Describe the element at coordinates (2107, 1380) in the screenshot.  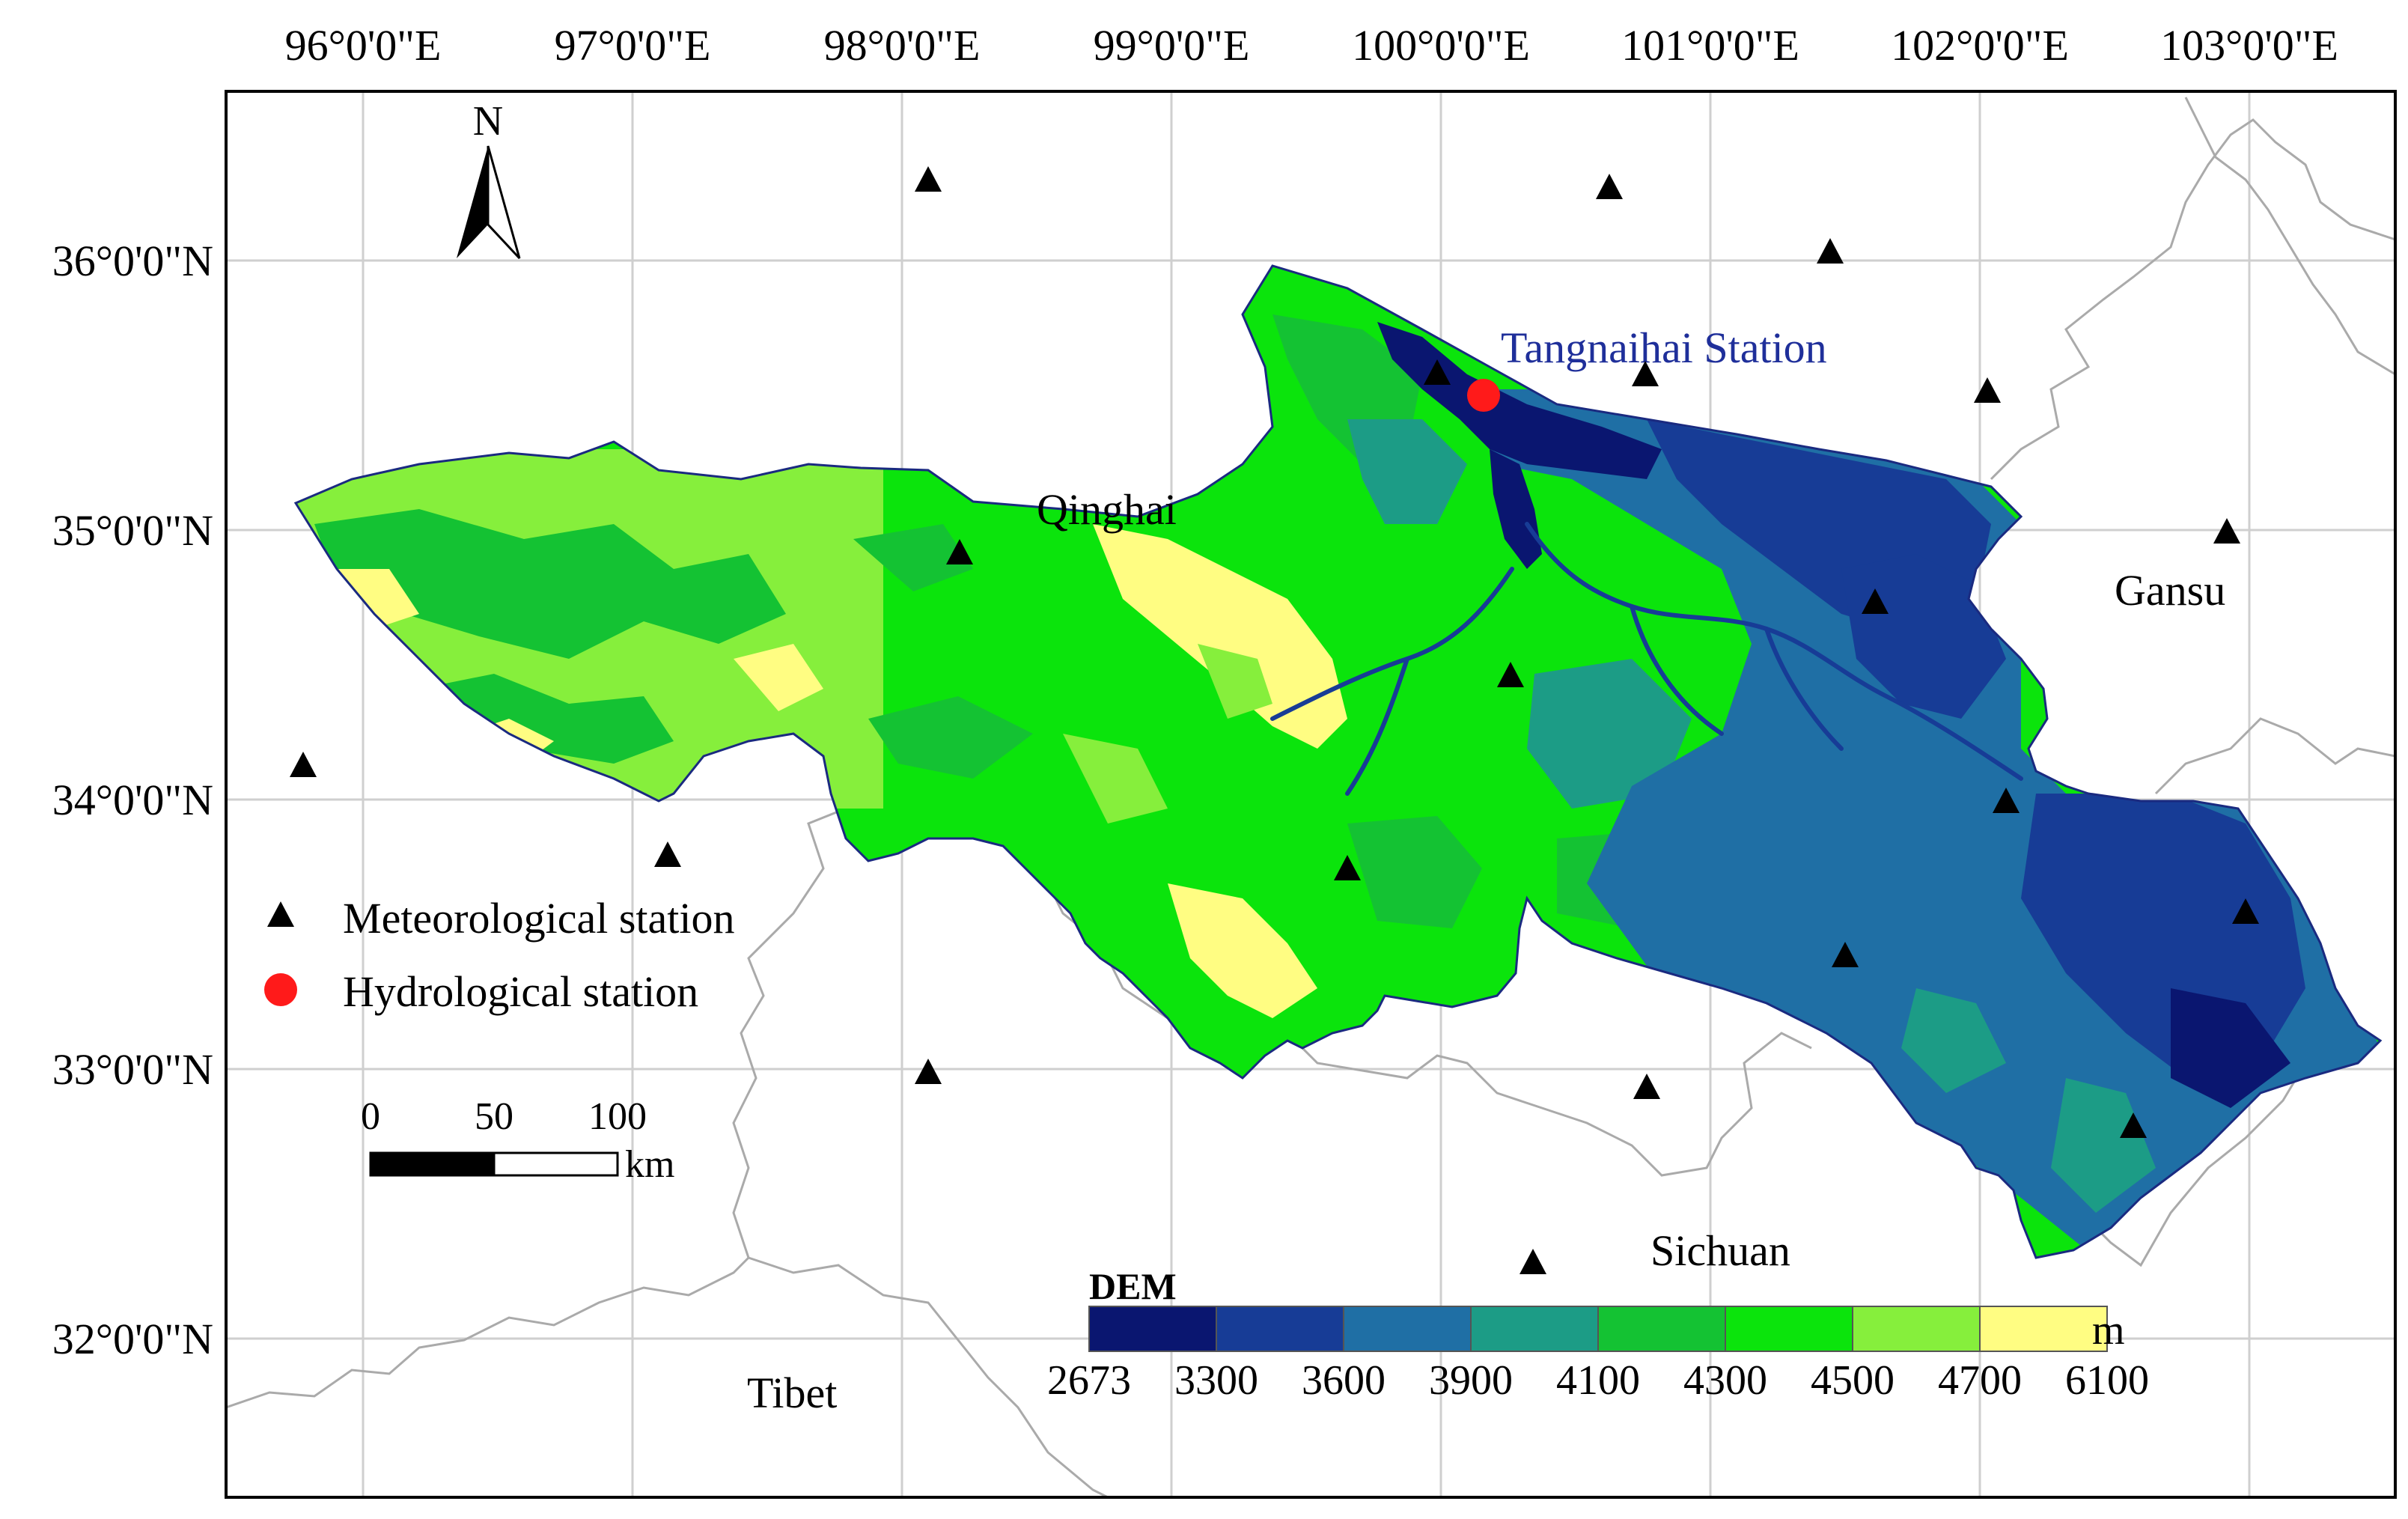
I see `dem-break-label: 6100` at that location.